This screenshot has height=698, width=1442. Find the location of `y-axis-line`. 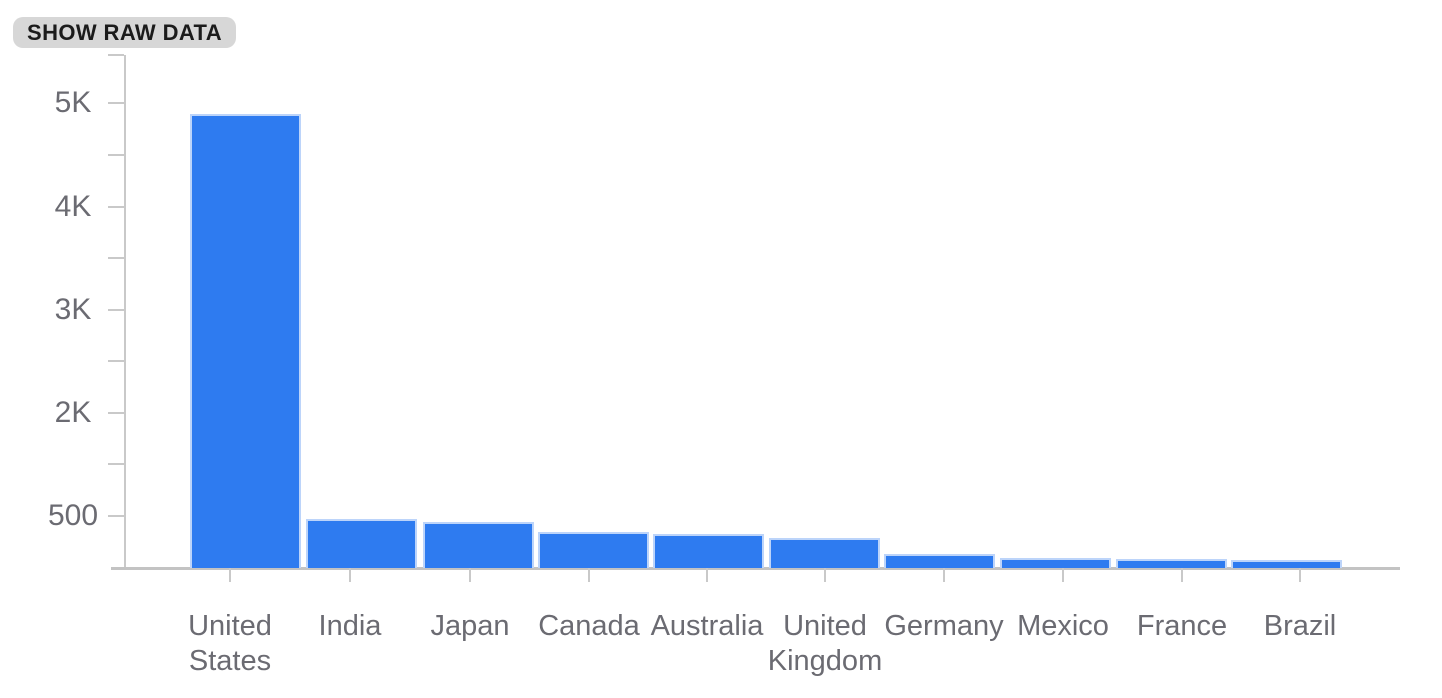

y-axis-line is located at coordinates (125, 311).